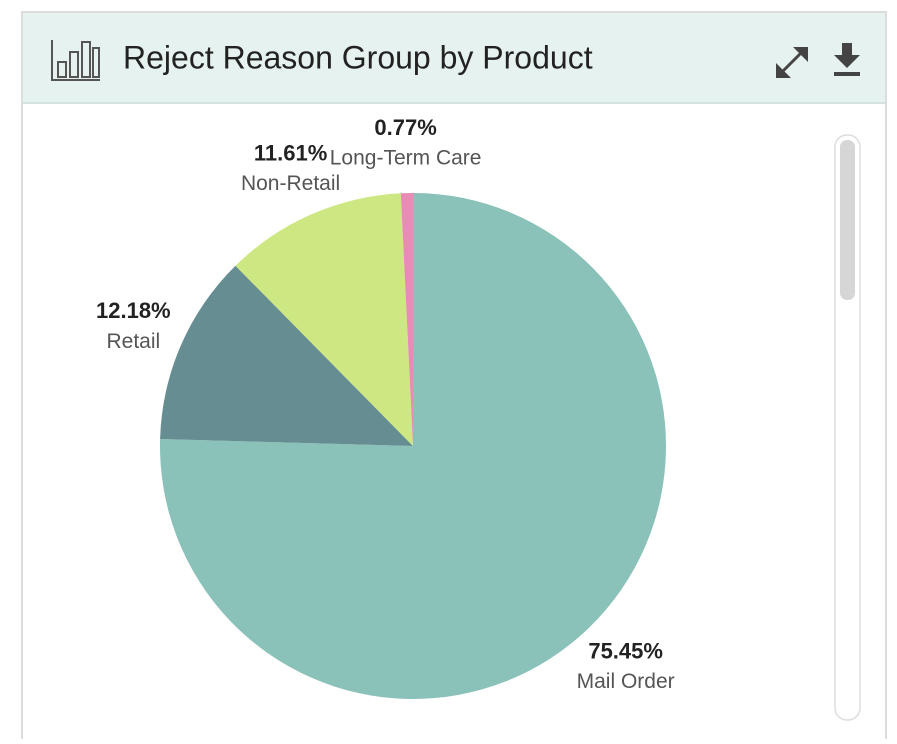 The width and height of the screenshot is (897, 744). I want to click on expand-button, so click(792, 62).